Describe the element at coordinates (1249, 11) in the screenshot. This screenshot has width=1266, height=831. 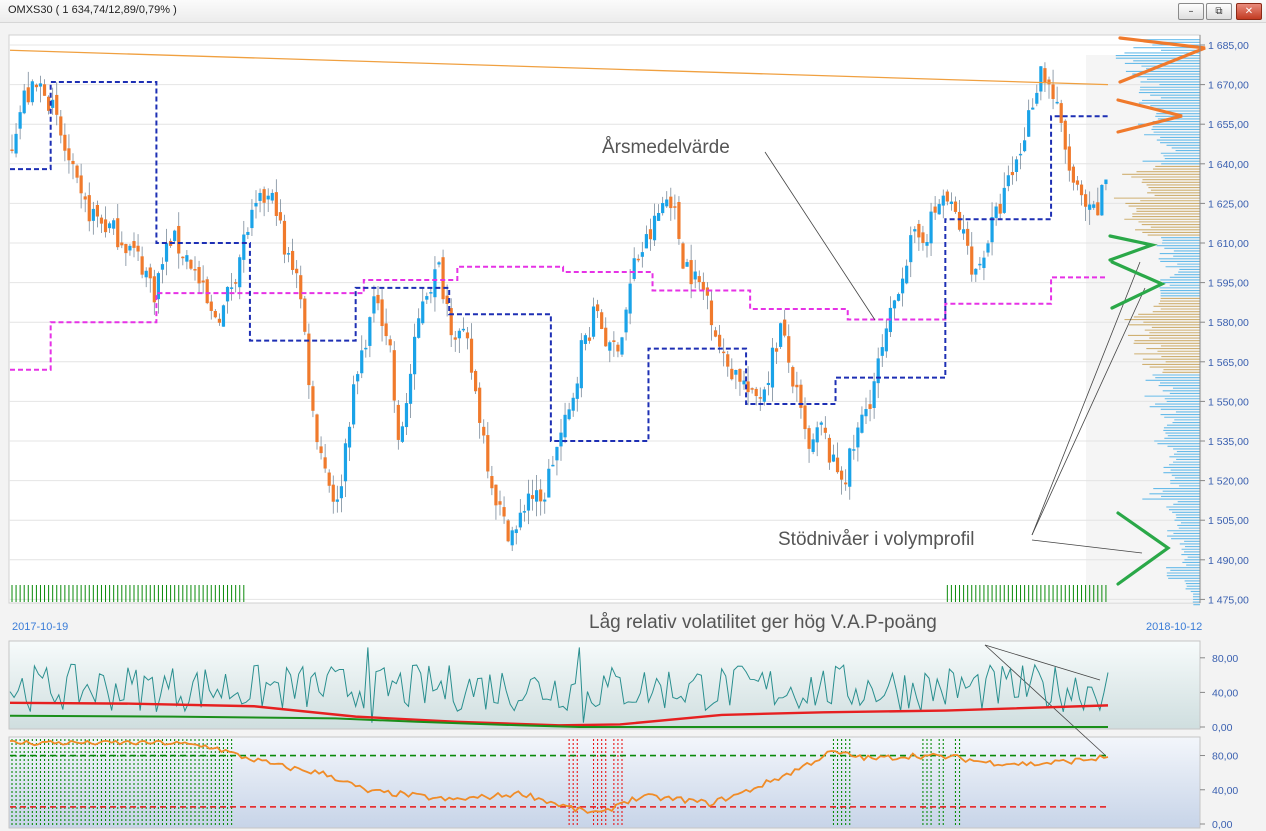
I see `close-button: ✕` at that location.